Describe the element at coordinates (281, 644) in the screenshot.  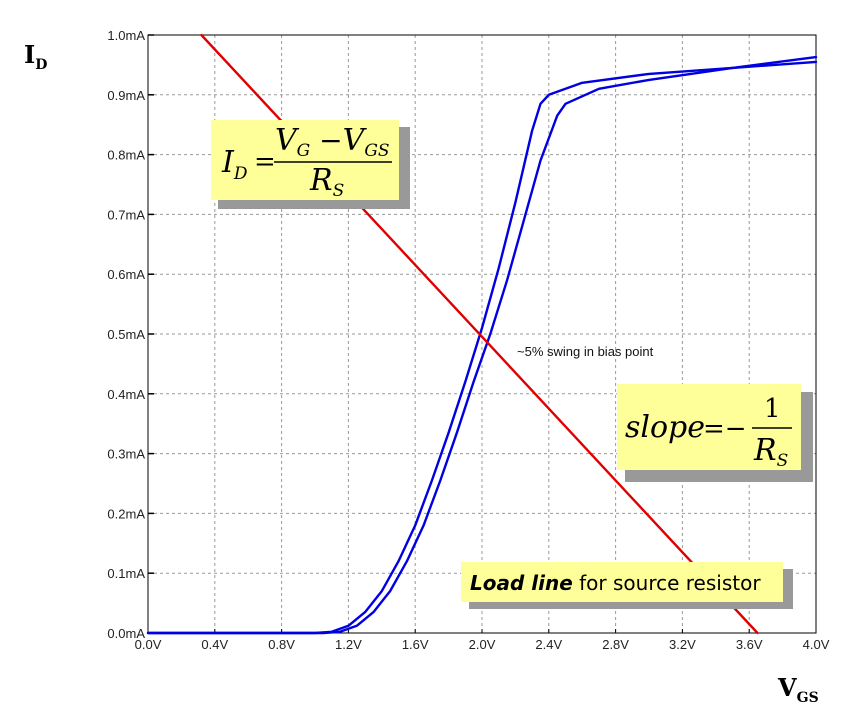
I see `x-tick-label: 0.8V` at that location.